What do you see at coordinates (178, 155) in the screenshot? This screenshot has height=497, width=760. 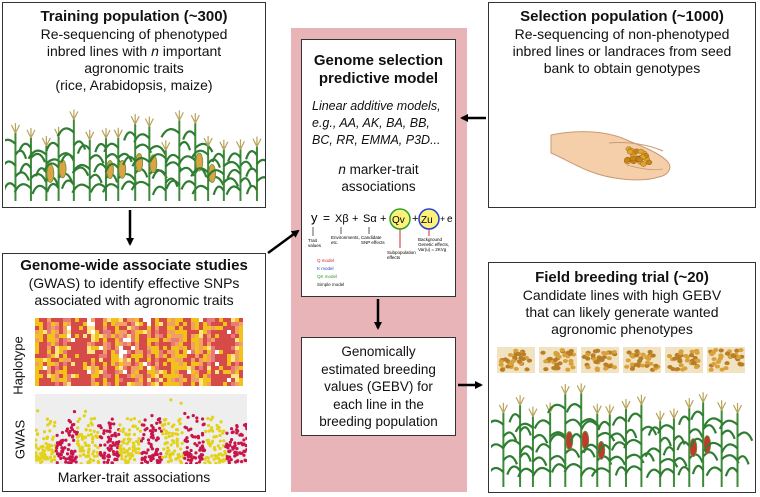 I see `maize-plant` at bounding box center [178, 155].